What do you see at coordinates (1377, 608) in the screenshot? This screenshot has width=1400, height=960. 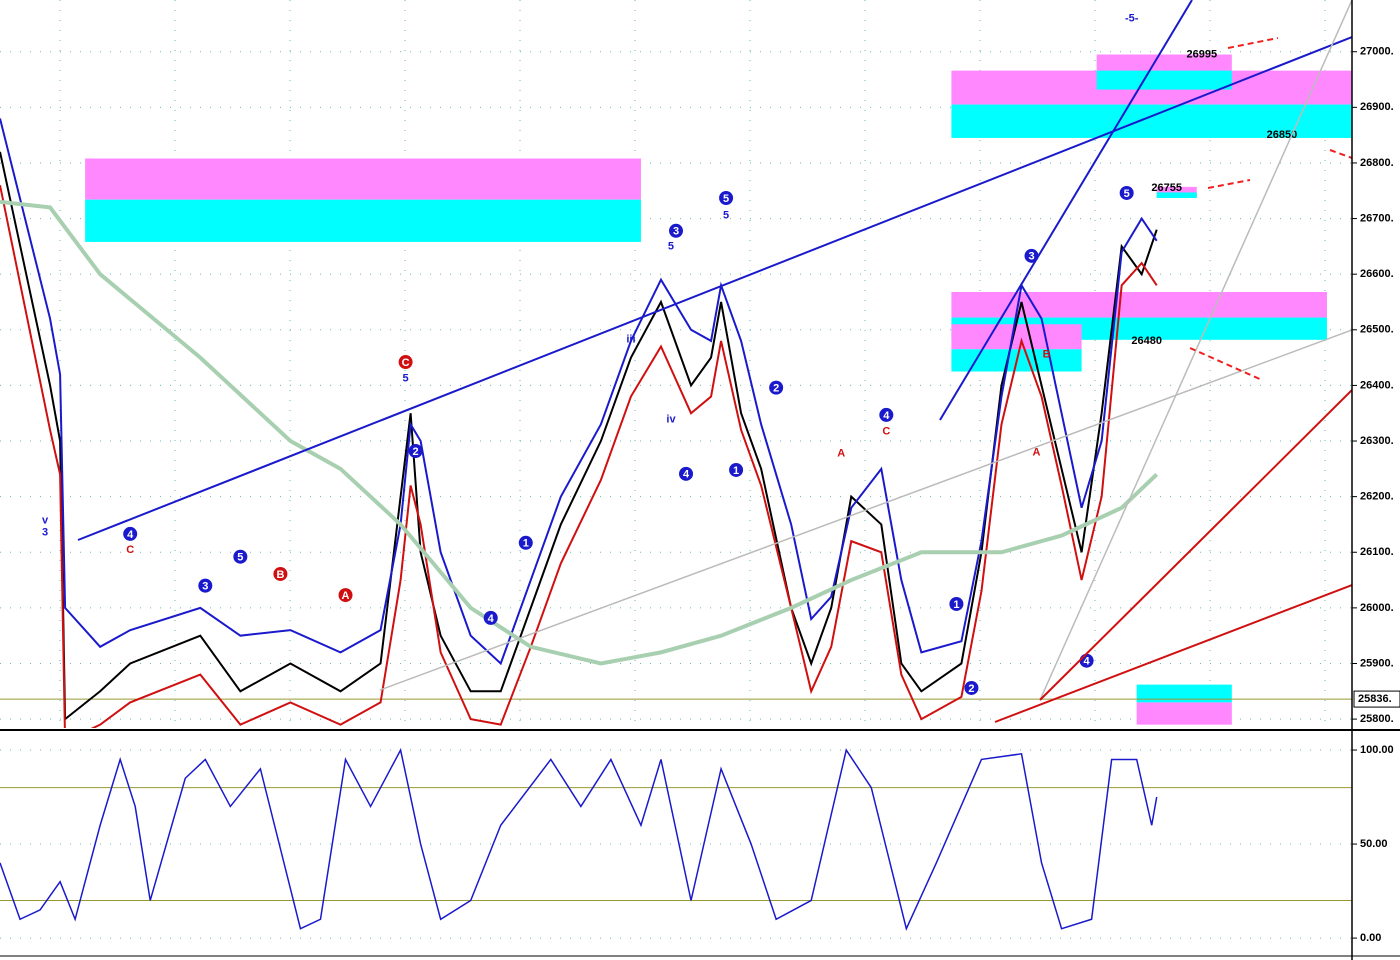 I see `y-tick-label: 26000.` at bounding box center [1377, 608].